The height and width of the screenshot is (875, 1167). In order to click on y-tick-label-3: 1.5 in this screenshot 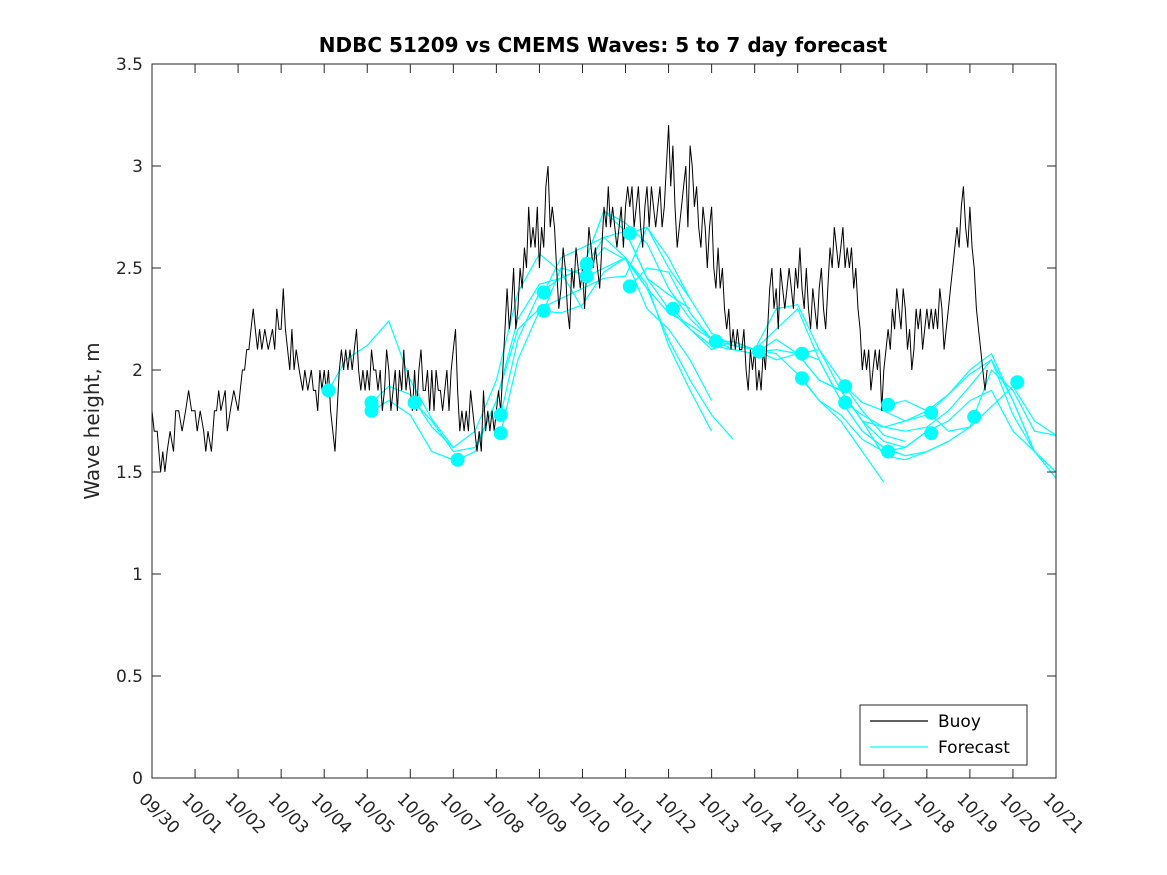, I will do `click(129, 473)`.